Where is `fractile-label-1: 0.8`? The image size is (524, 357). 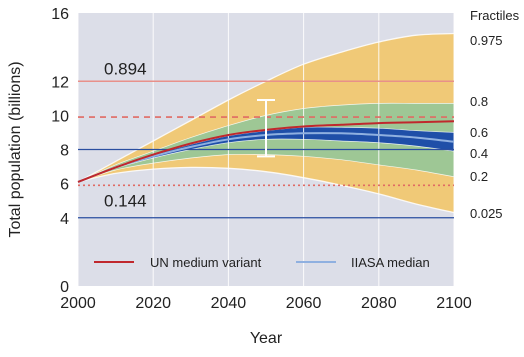
fractile-label-1: 0.8 is located at coordinates (479, 101).